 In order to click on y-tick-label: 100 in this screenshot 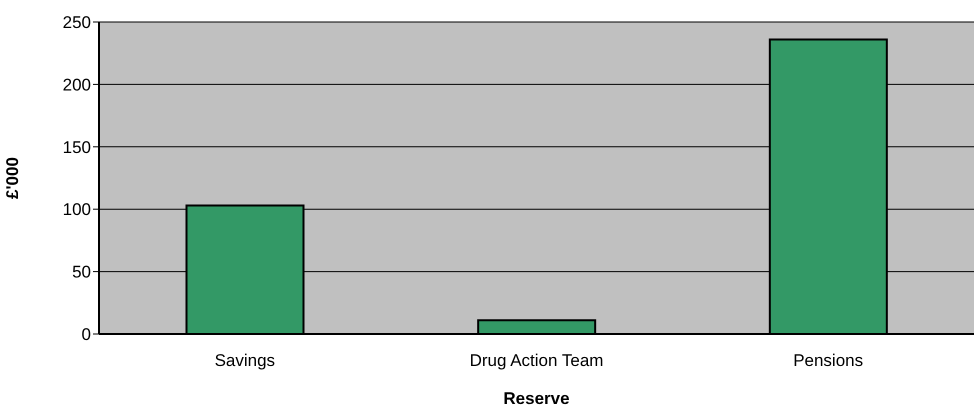, I will do `click(76, 210)`.